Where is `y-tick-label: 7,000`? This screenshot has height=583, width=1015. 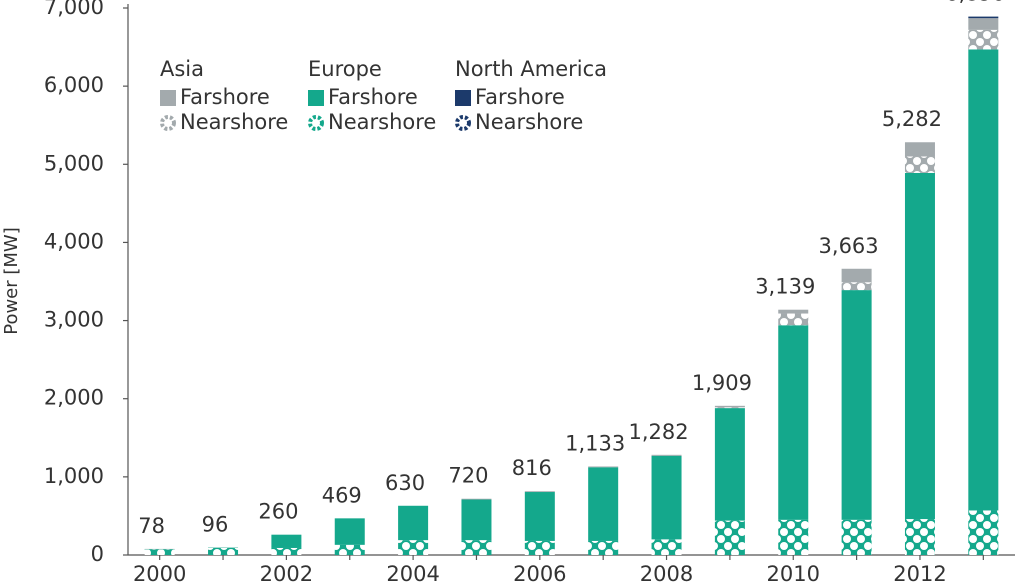
y-tick-label: 7,000 is located at coordinates (74, 9).